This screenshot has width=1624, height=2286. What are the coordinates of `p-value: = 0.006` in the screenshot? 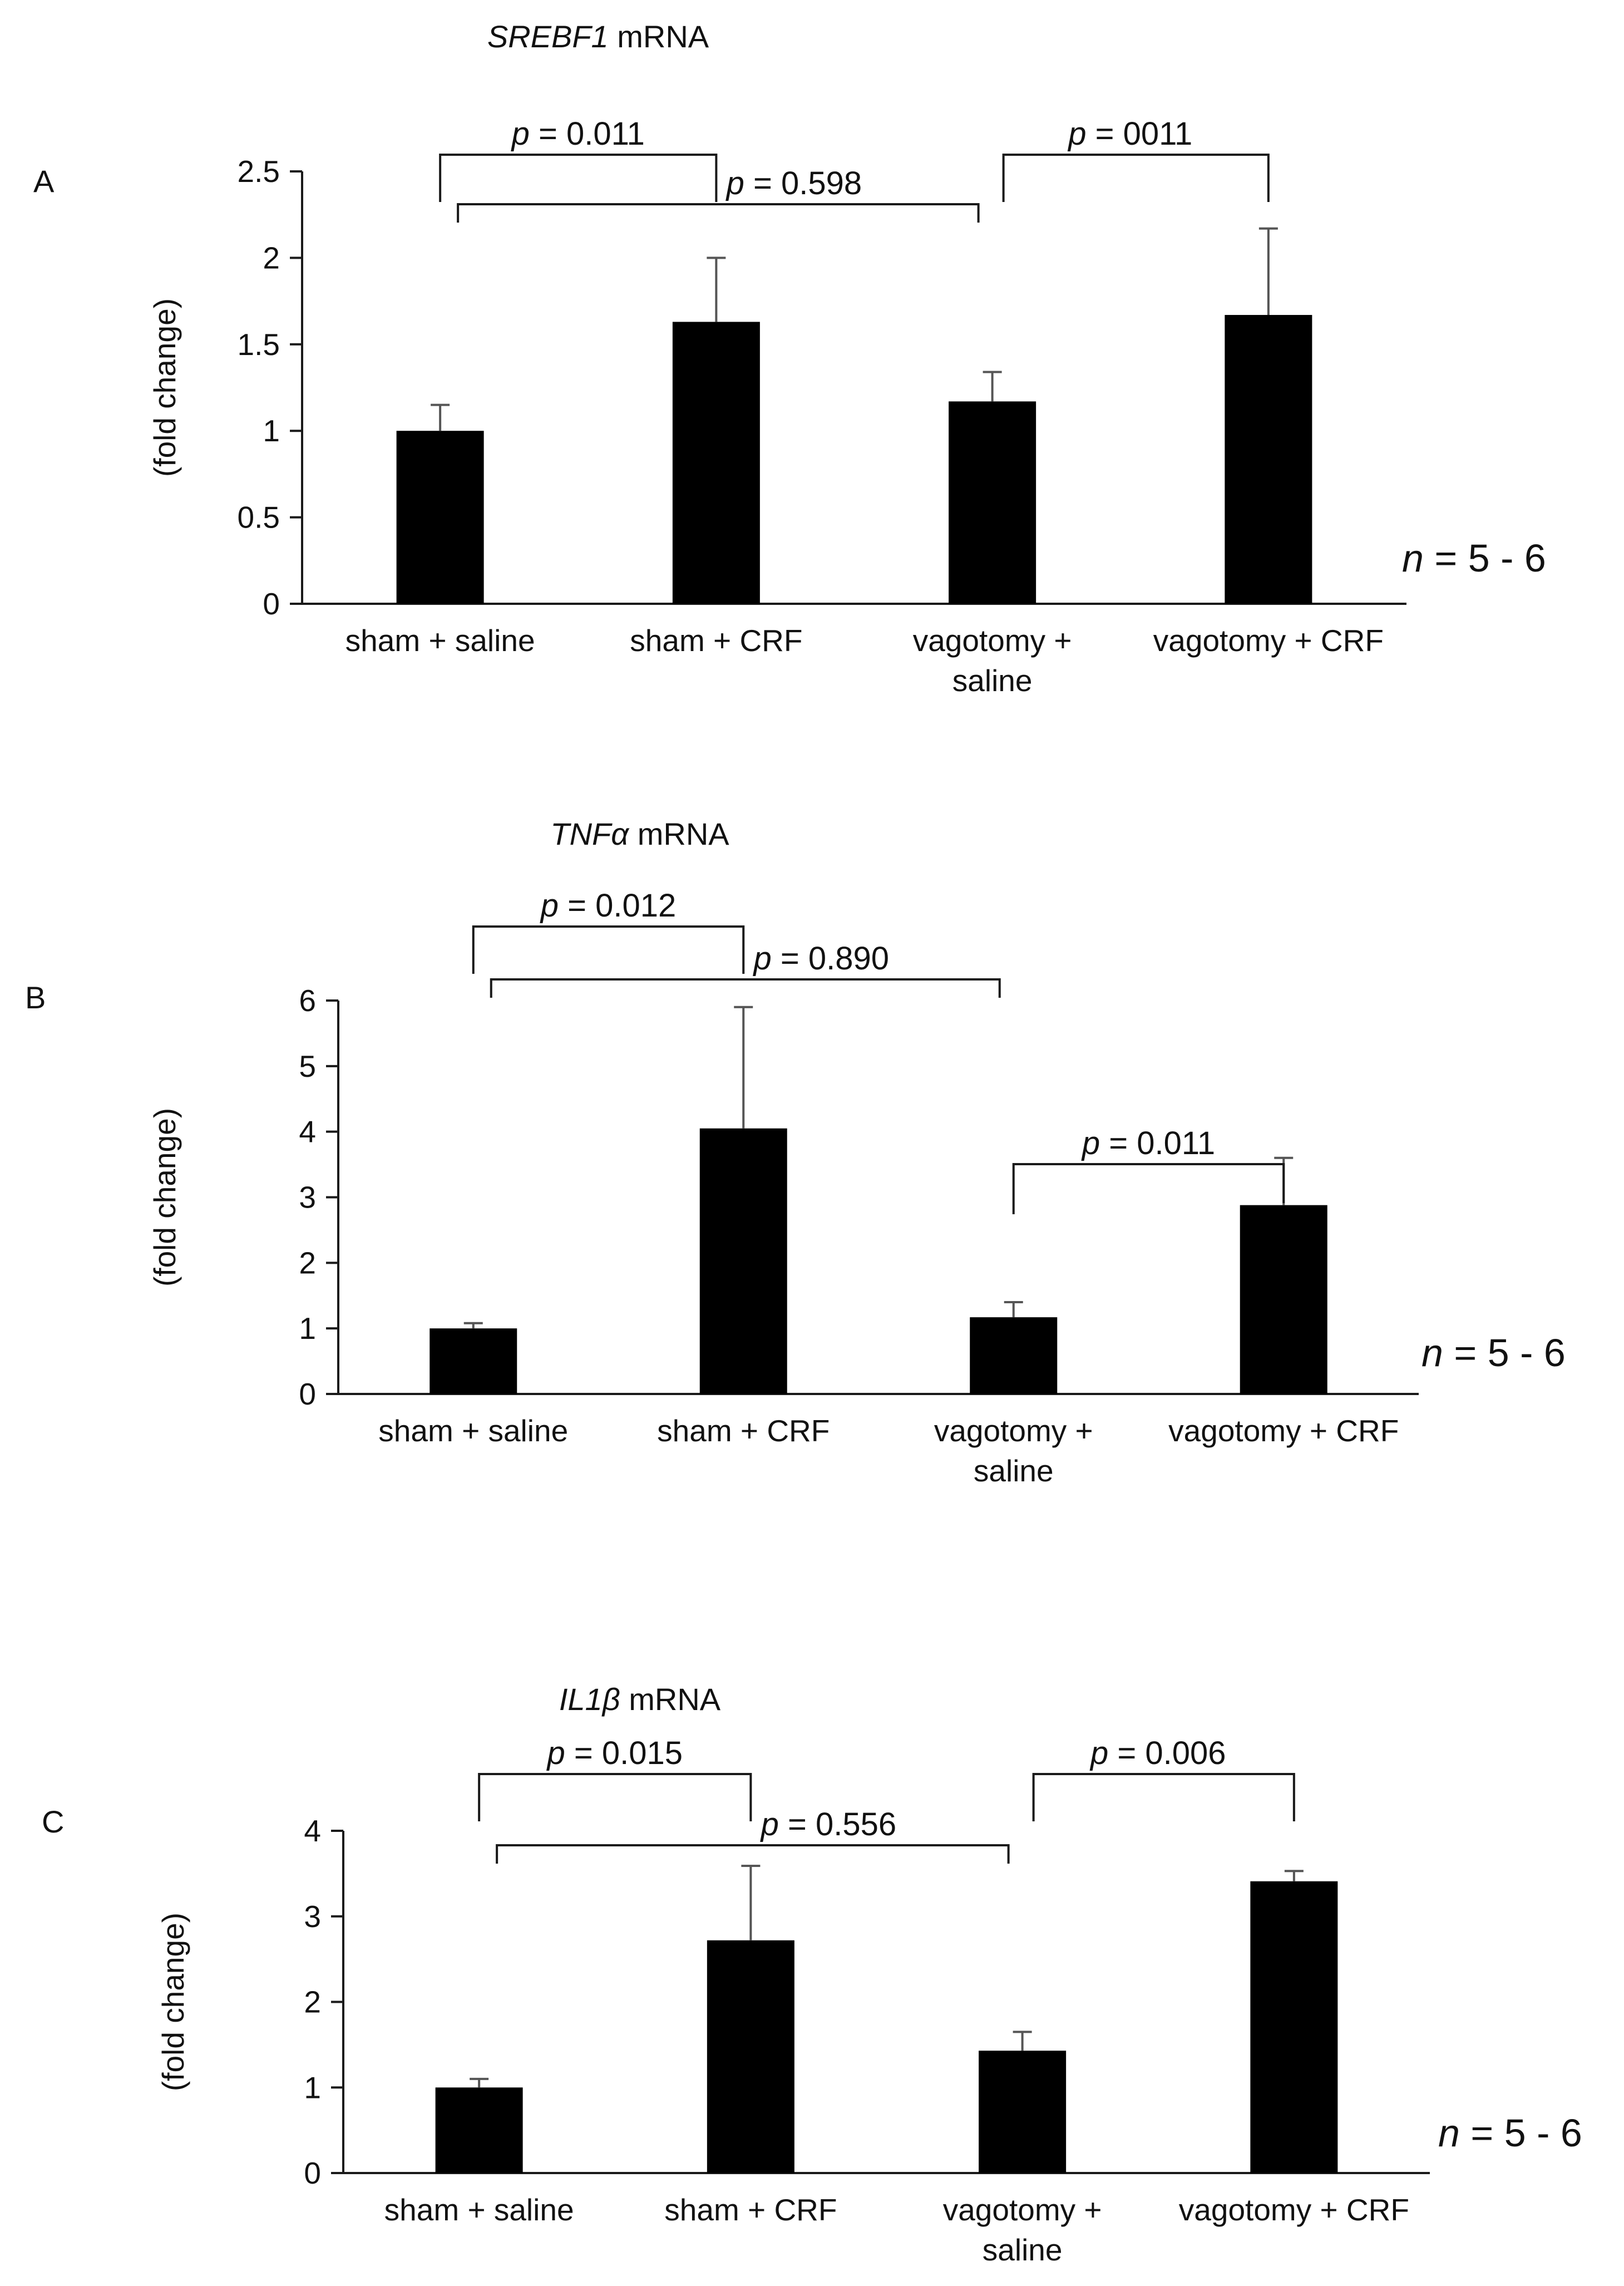 It's located at (1167, 1753).